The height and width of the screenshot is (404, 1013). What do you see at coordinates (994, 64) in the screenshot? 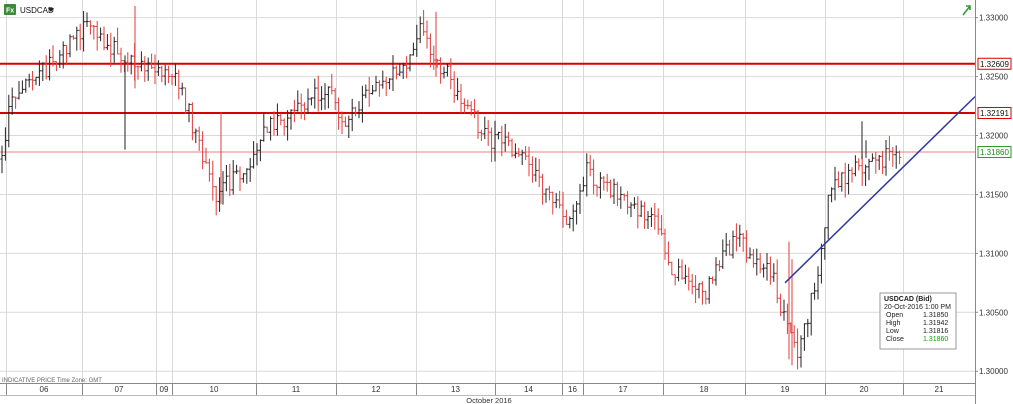
I see `price-tag-label: 1.32609` at bounding box center [994, 64].